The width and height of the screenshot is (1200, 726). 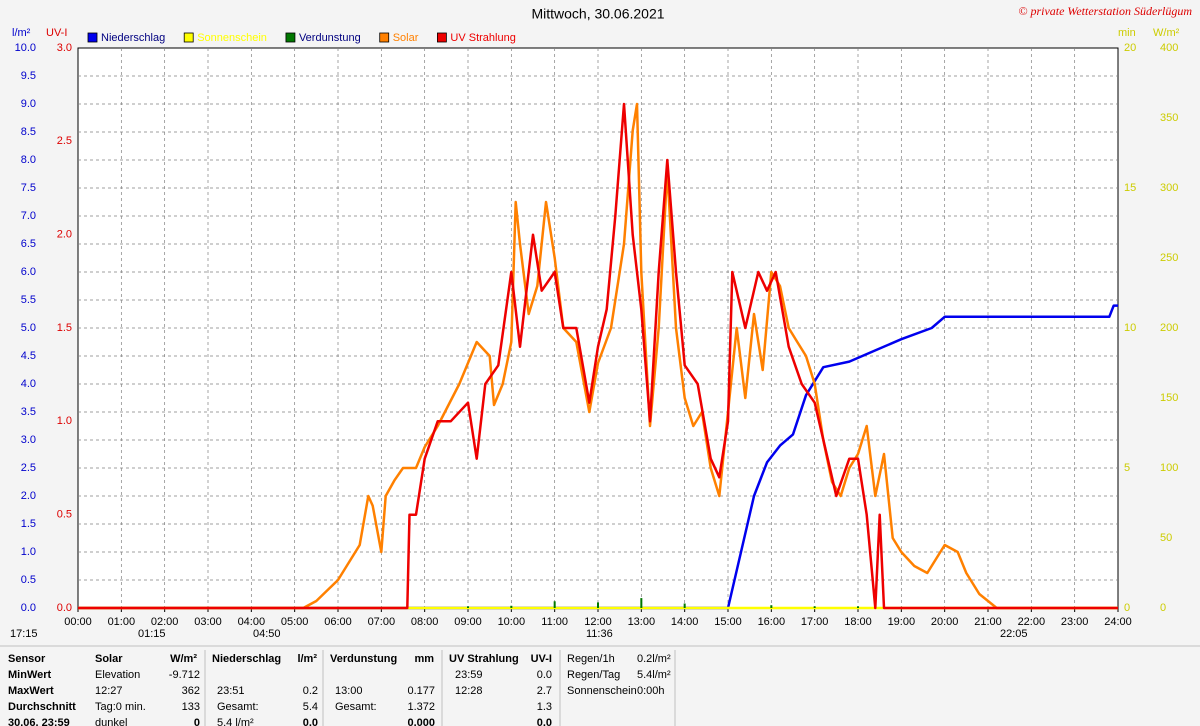 I want to click on block-title: Verdunstung, so click(x=363, y=659).